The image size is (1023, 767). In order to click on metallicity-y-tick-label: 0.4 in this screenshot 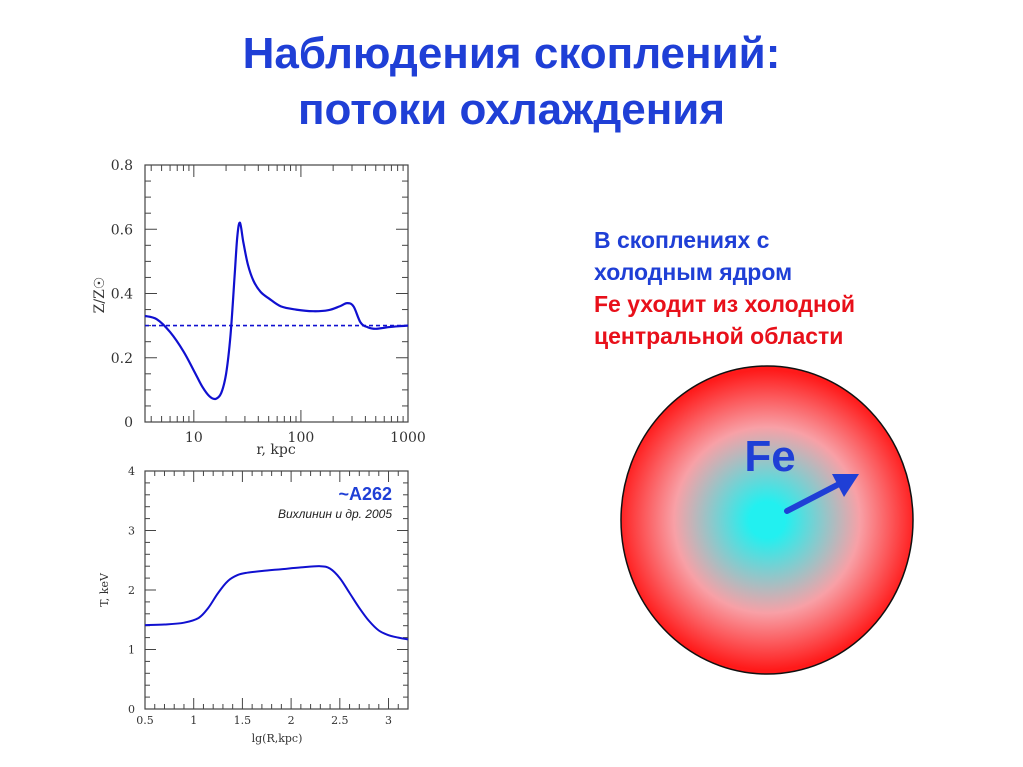, I will do `click(122, 295)`.